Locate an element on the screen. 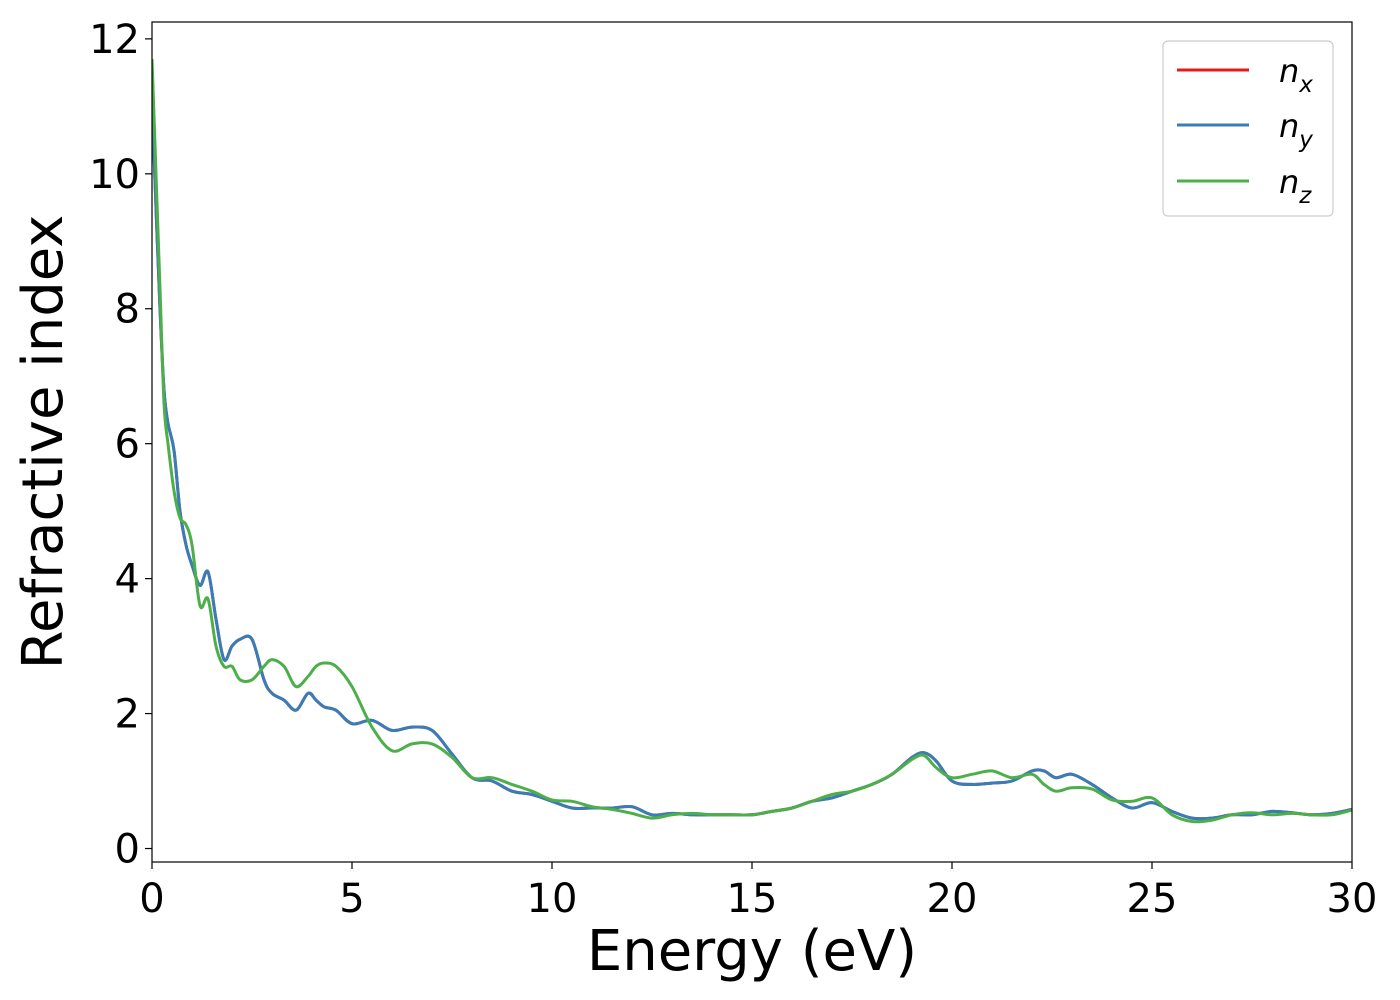 The width and height of the screenshot is (1400, 1000). x-tick-label: 20 is located at coordinates (952, 899).